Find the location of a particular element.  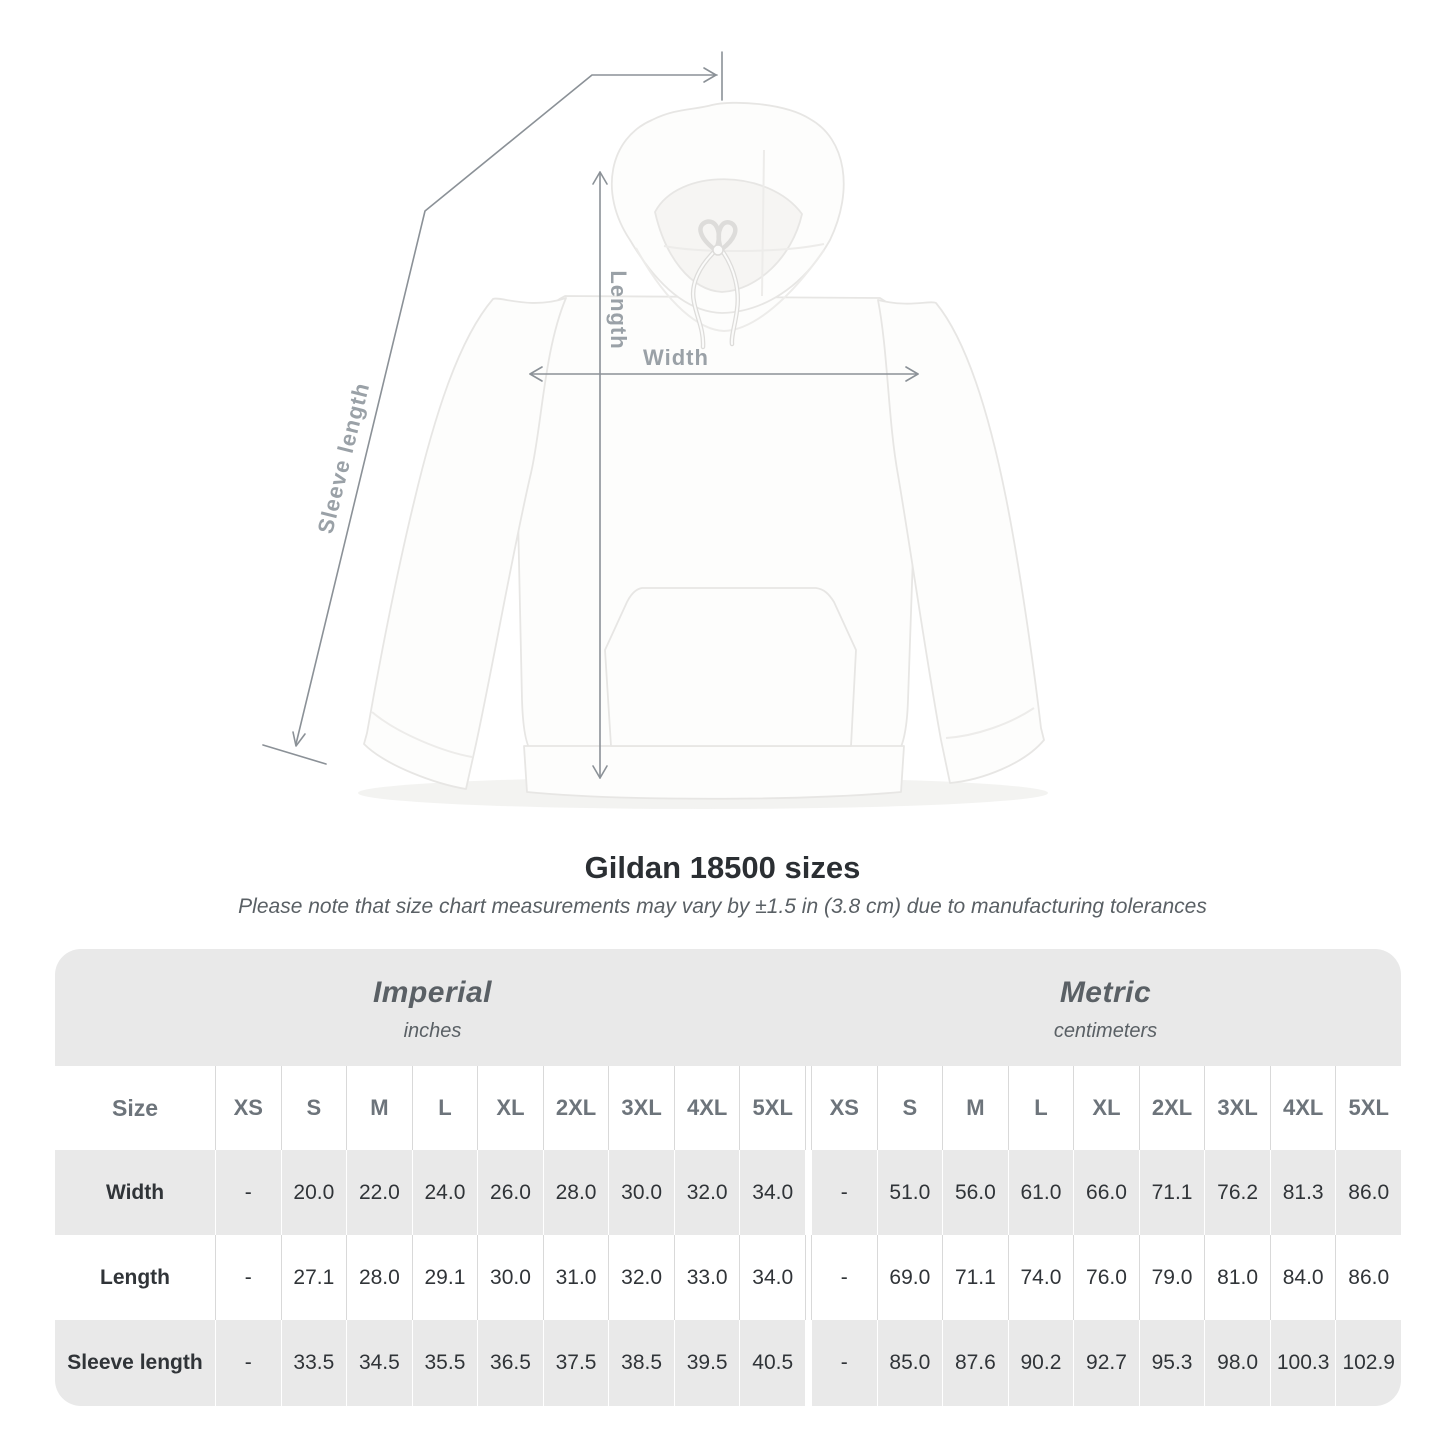

row-label: Sleeve length is located at coordinates (135, 1363).